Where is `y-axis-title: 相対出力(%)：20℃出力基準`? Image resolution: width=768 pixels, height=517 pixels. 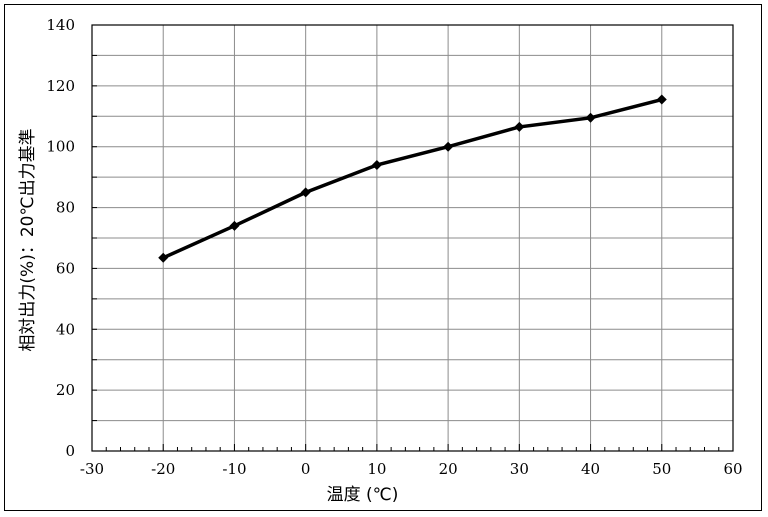 y-axis-title: 相対出力(%)：20℃出力基準 is located at coordinates (28, 239).